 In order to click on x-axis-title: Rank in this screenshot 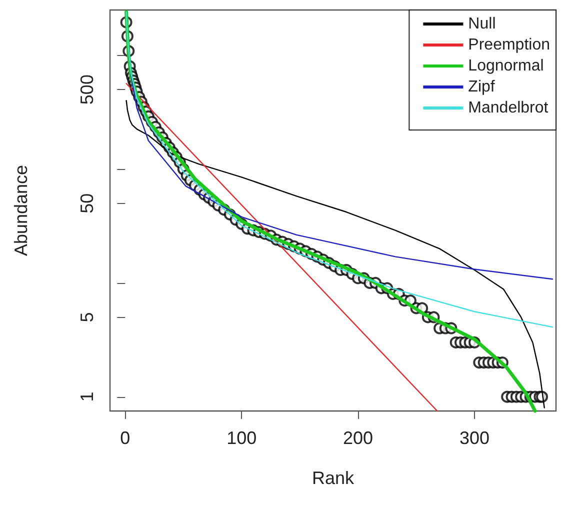, I will do `click(334, 478)`.